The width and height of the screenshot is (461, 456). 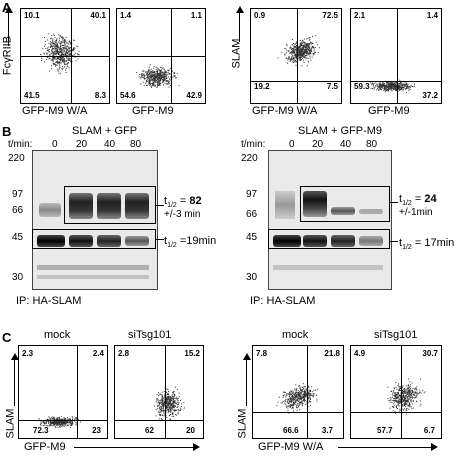 I want to click on flow-plot-c2: 2.8 15.2 62 20, so click(x=159, y=392).